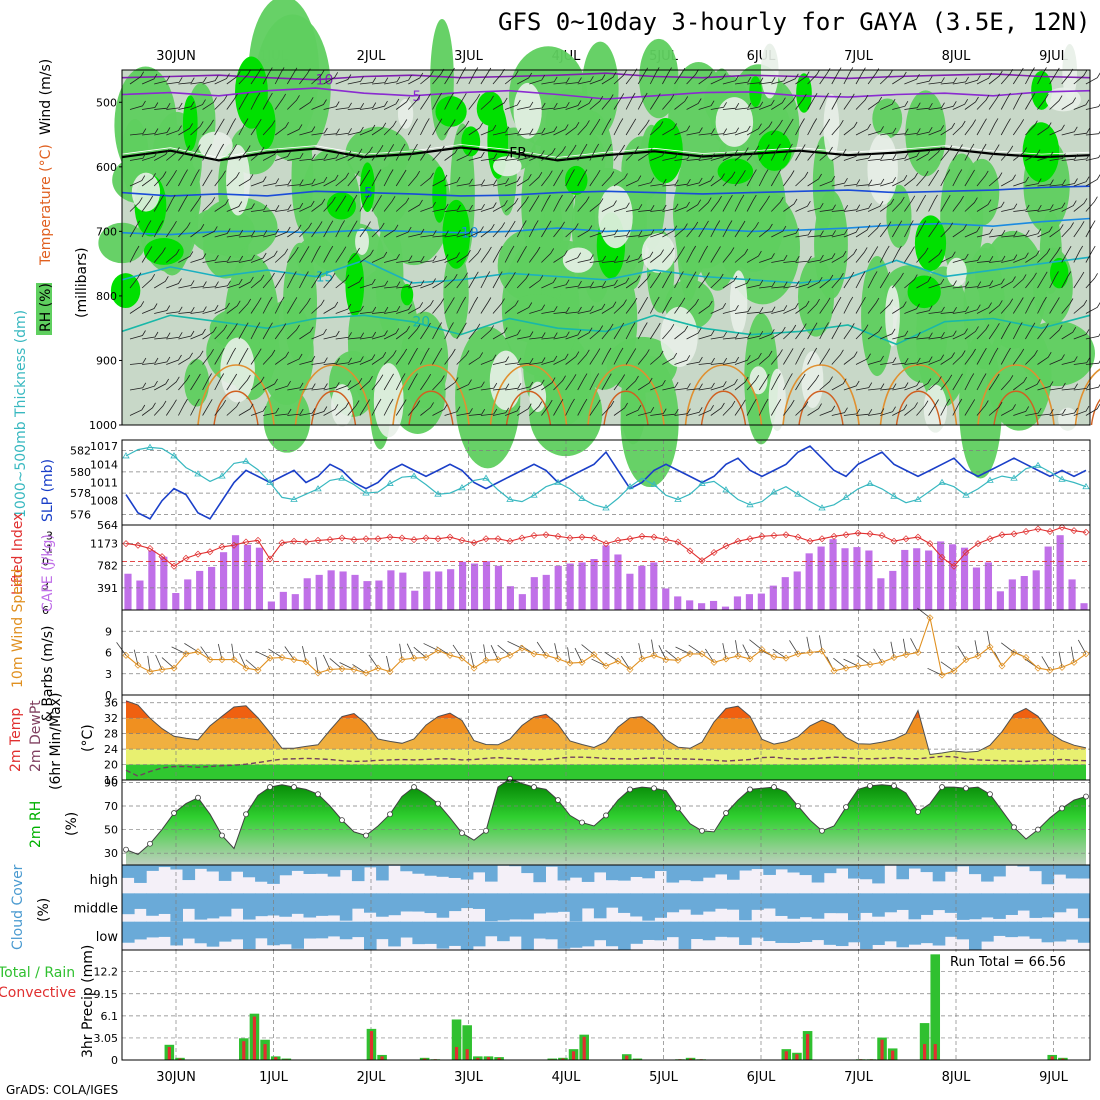 The width and height of the screenshot is (1100, 1100). Describe the element at coordinates (606, 330) in the screenshot. I see `isotherm-line` at that location.